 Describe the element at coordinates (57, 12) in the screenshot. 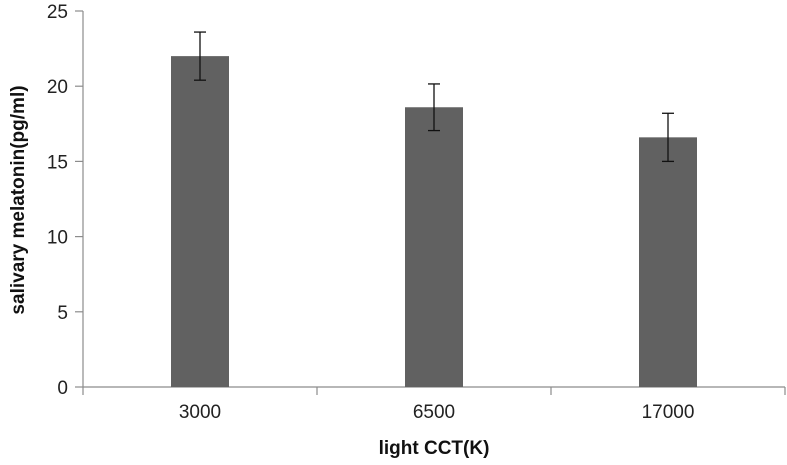

I see `y-tick-label: 25` at that location.